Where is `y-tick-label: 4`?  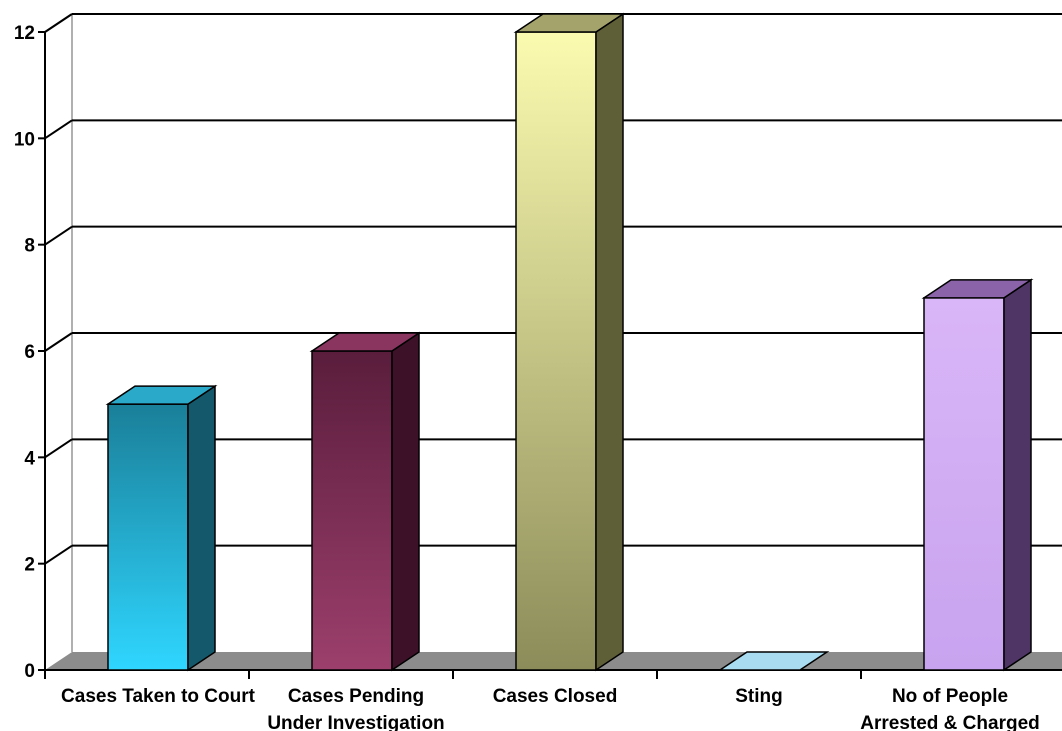
y-tick-label: 4 is located at coordinates (29, 458).